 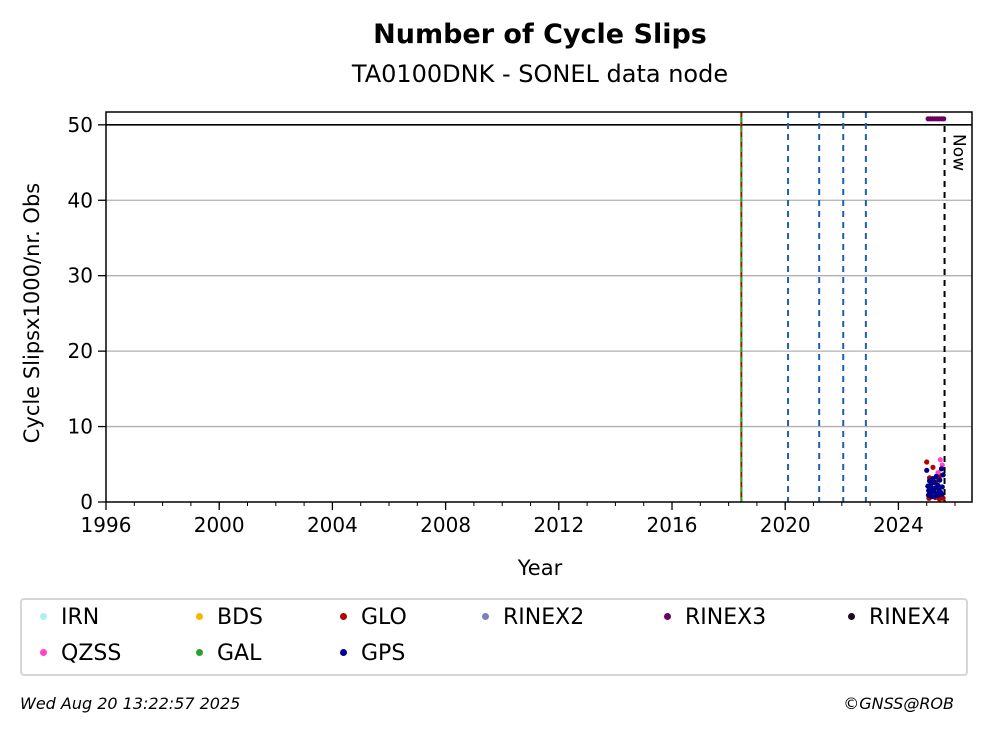 I want to click on legend-label: RINEX3, so click(x=726, y=617).